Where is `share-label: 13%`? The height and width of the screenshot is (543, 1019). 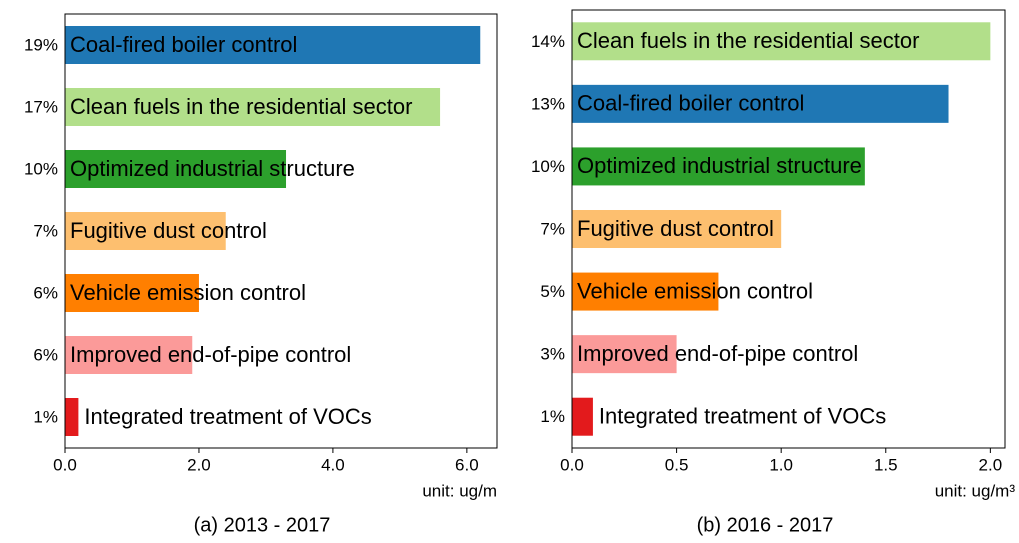
share-label: 13% is located at coordinates (548, 103).